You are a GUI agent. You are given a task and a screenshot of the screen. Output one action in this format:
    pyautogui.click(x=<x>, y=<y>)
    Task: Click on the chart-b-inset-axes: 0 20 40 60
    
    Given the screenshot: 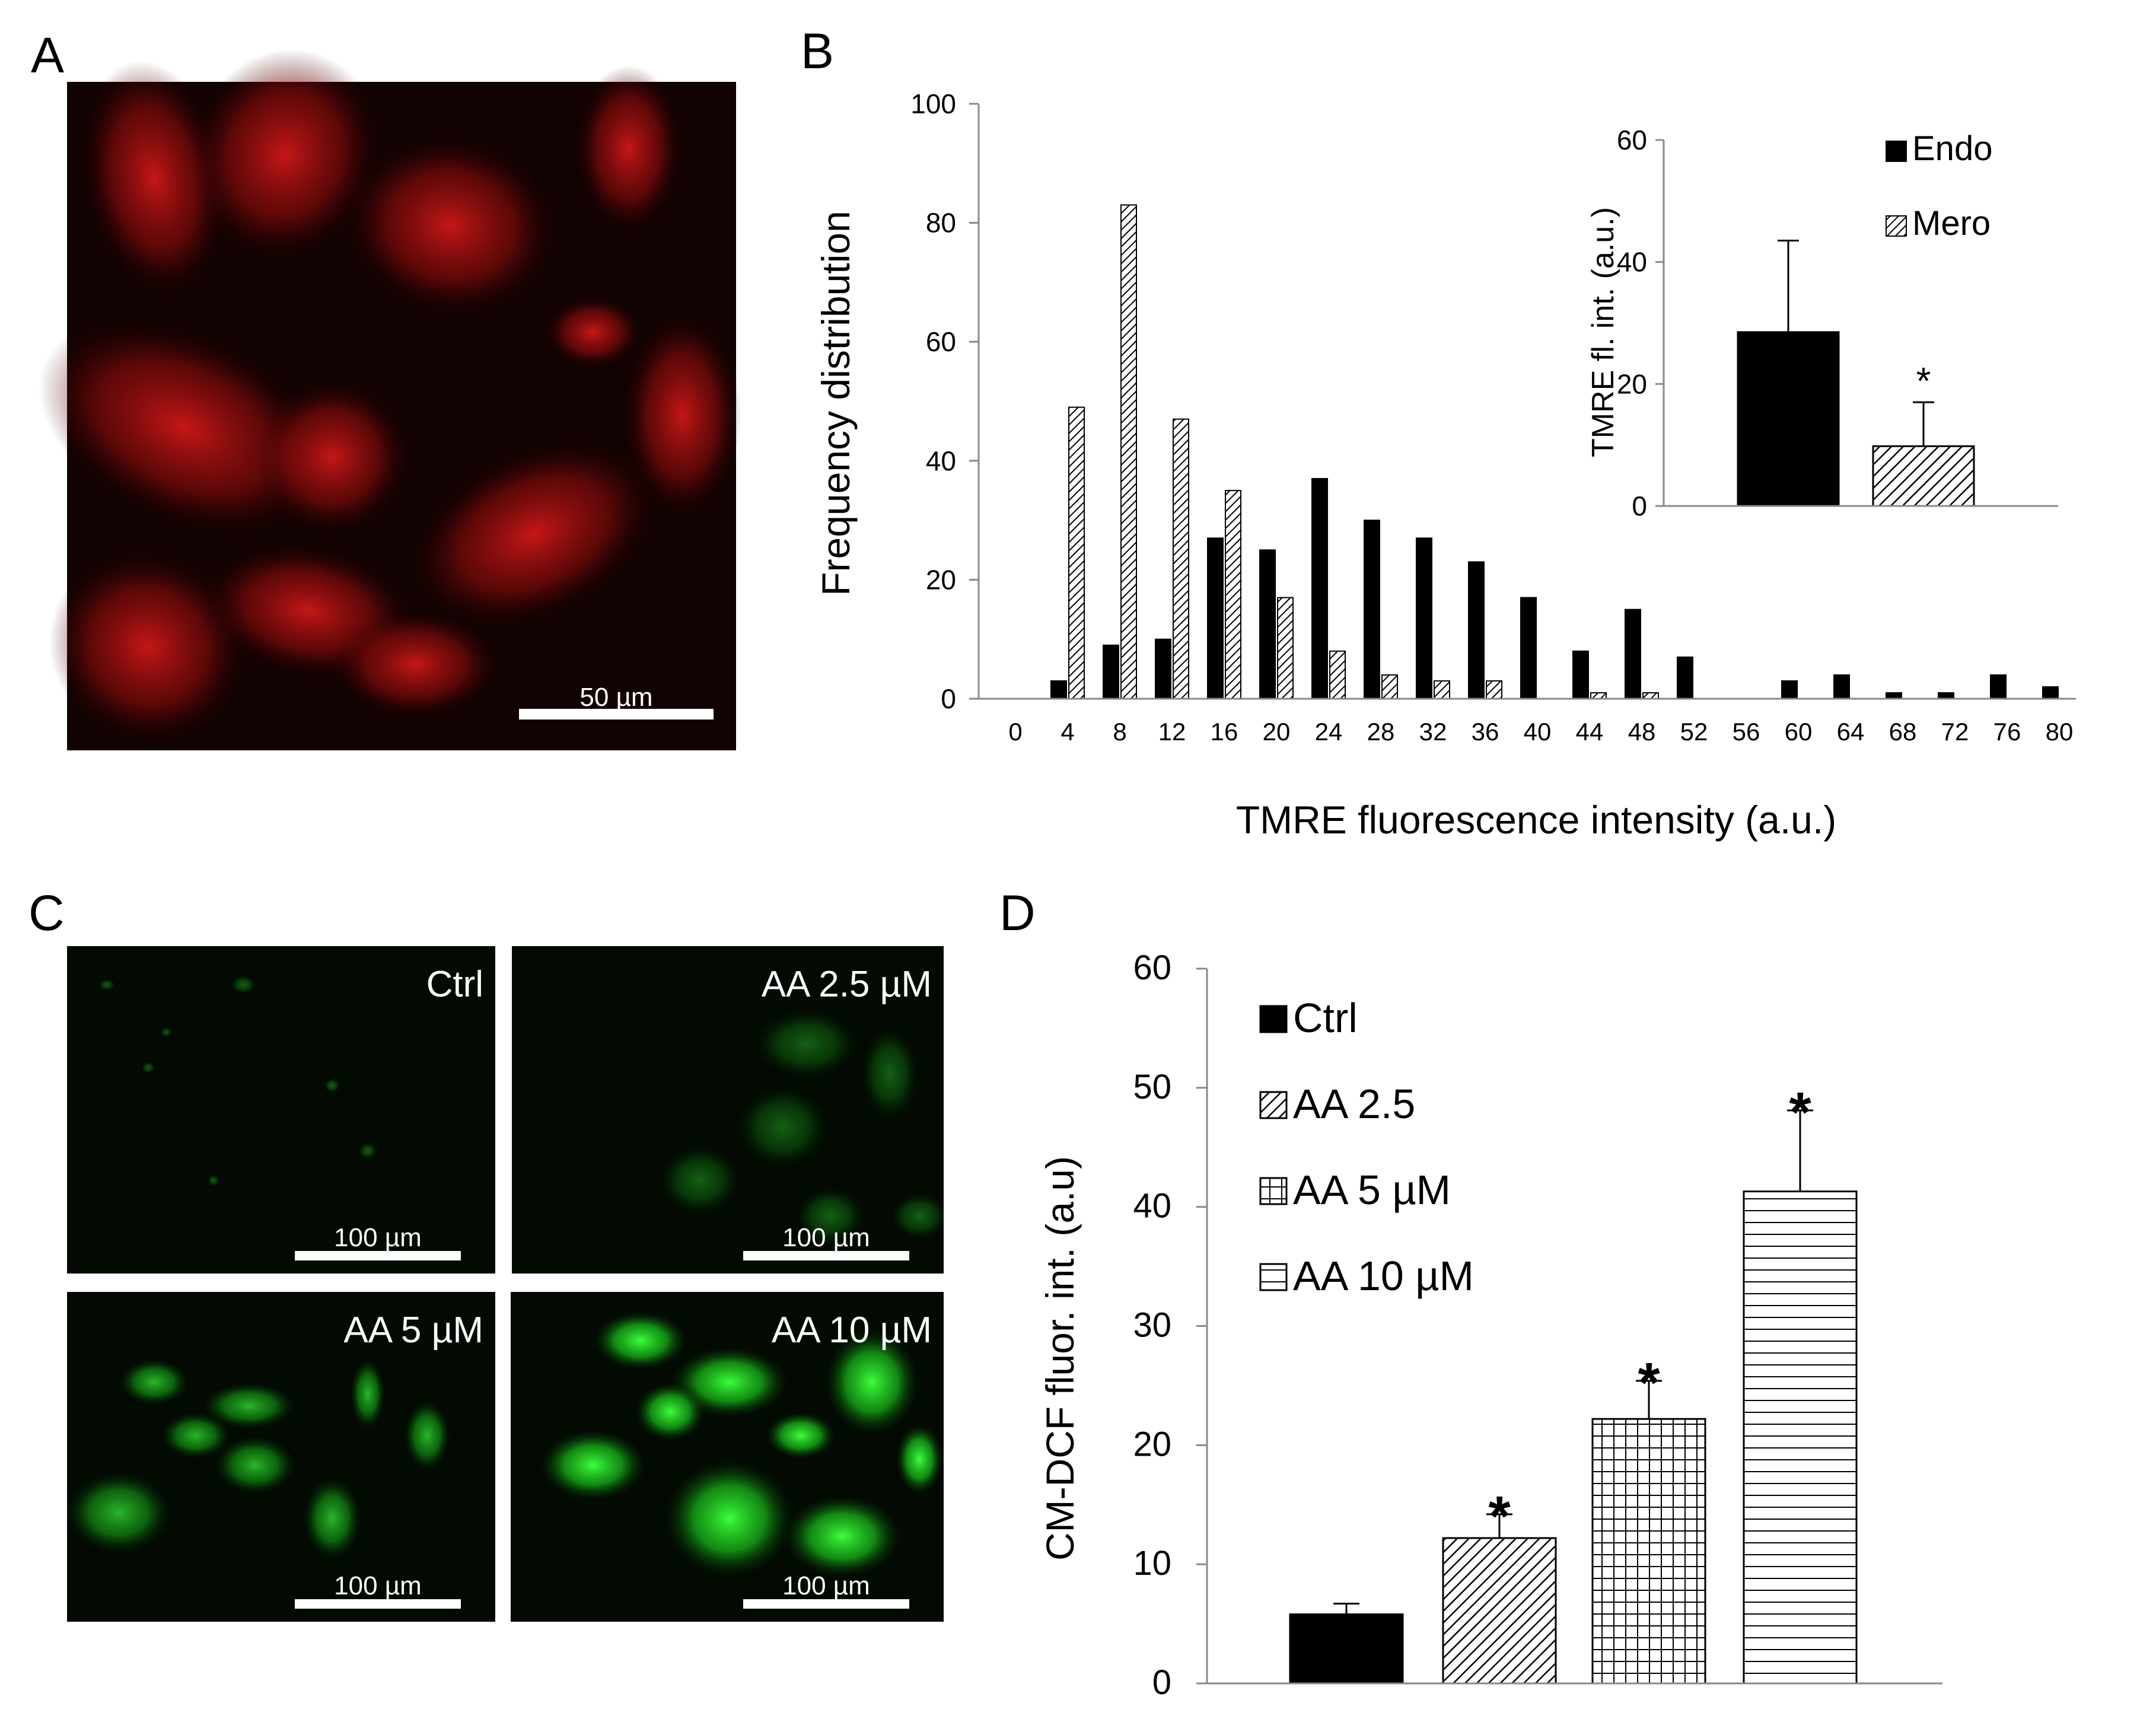 What is the action you would take?
    pyautogui.click(x=1837, y=323)
    